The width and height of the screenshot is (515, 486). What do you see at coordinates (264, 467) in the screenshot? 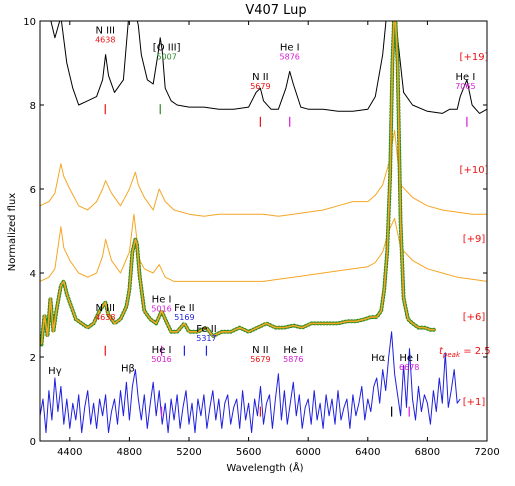
I see `x-axis-label: Wavelength (Å)` at bounding box center [264, 467].